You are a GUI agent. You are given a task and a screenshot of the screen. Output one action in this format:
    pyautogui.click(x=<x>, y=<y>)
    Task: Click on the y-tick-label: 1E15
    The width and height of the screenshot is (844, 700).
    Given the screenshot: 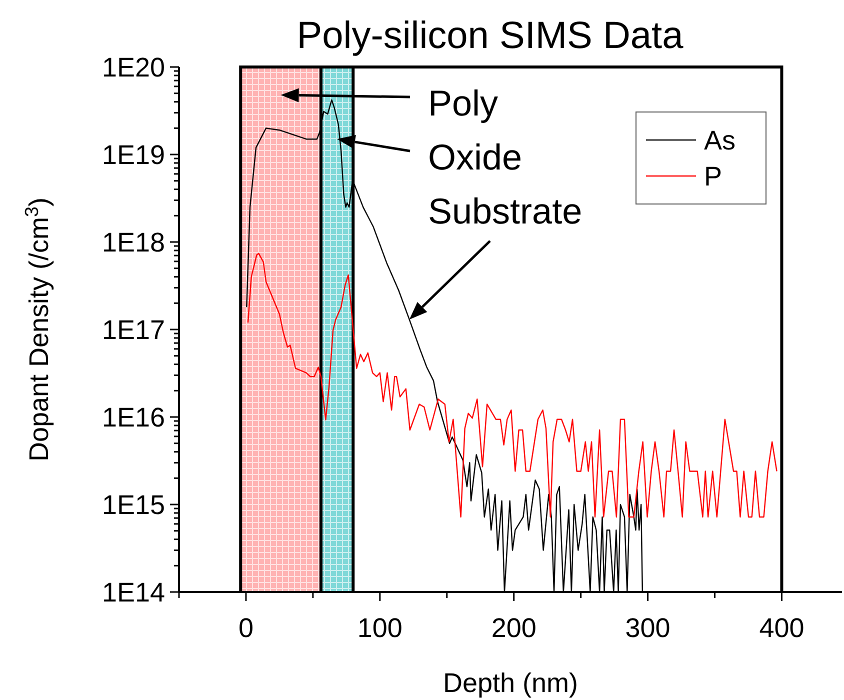 What is the action you would take?
    pyautogui.click(x=133, y=505)
    